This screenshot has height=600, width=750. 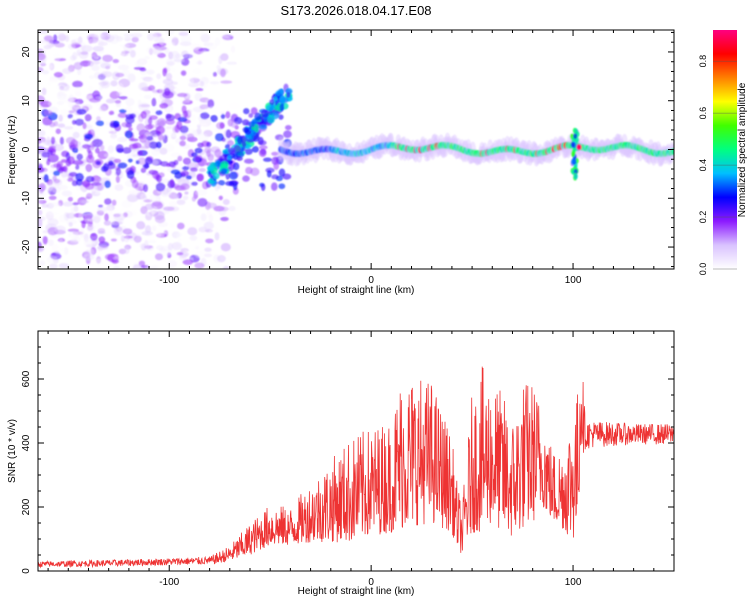 What do you see at coordinates (26, 52) in the screenshot?
I see `y-tick-label: 20` at bounding box center [26, 52].